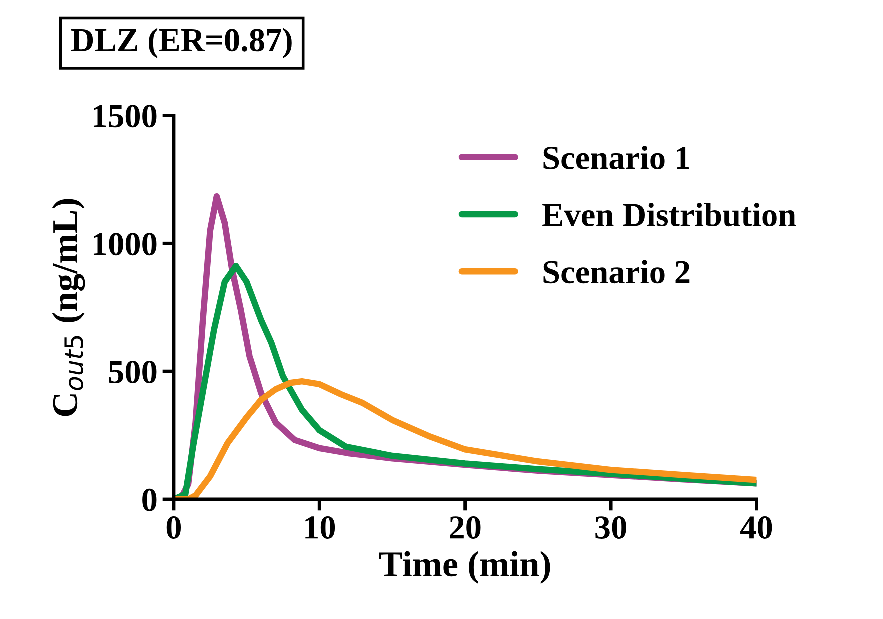  What do you see at coordinates (133, 372) in the screenshot?
I see `y-tick-label: 500` at bounding box center [133, 372].